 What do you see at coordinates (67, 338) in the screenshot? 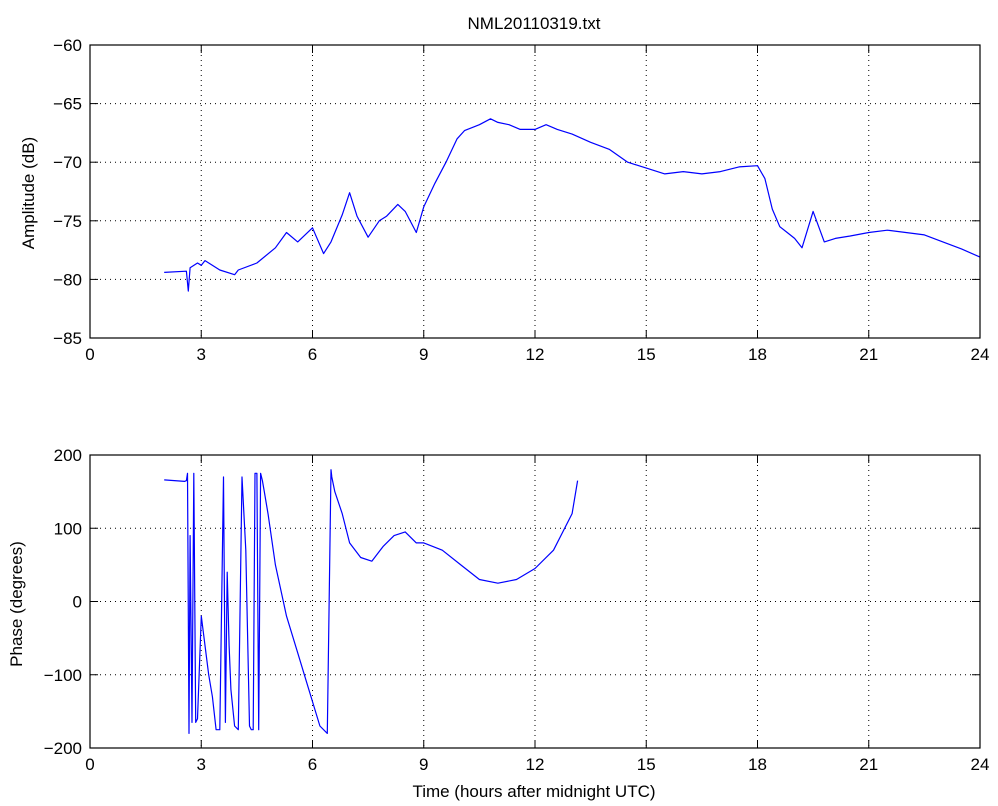
I see `y-tick-label: −85` at bounding box center [67, 338].